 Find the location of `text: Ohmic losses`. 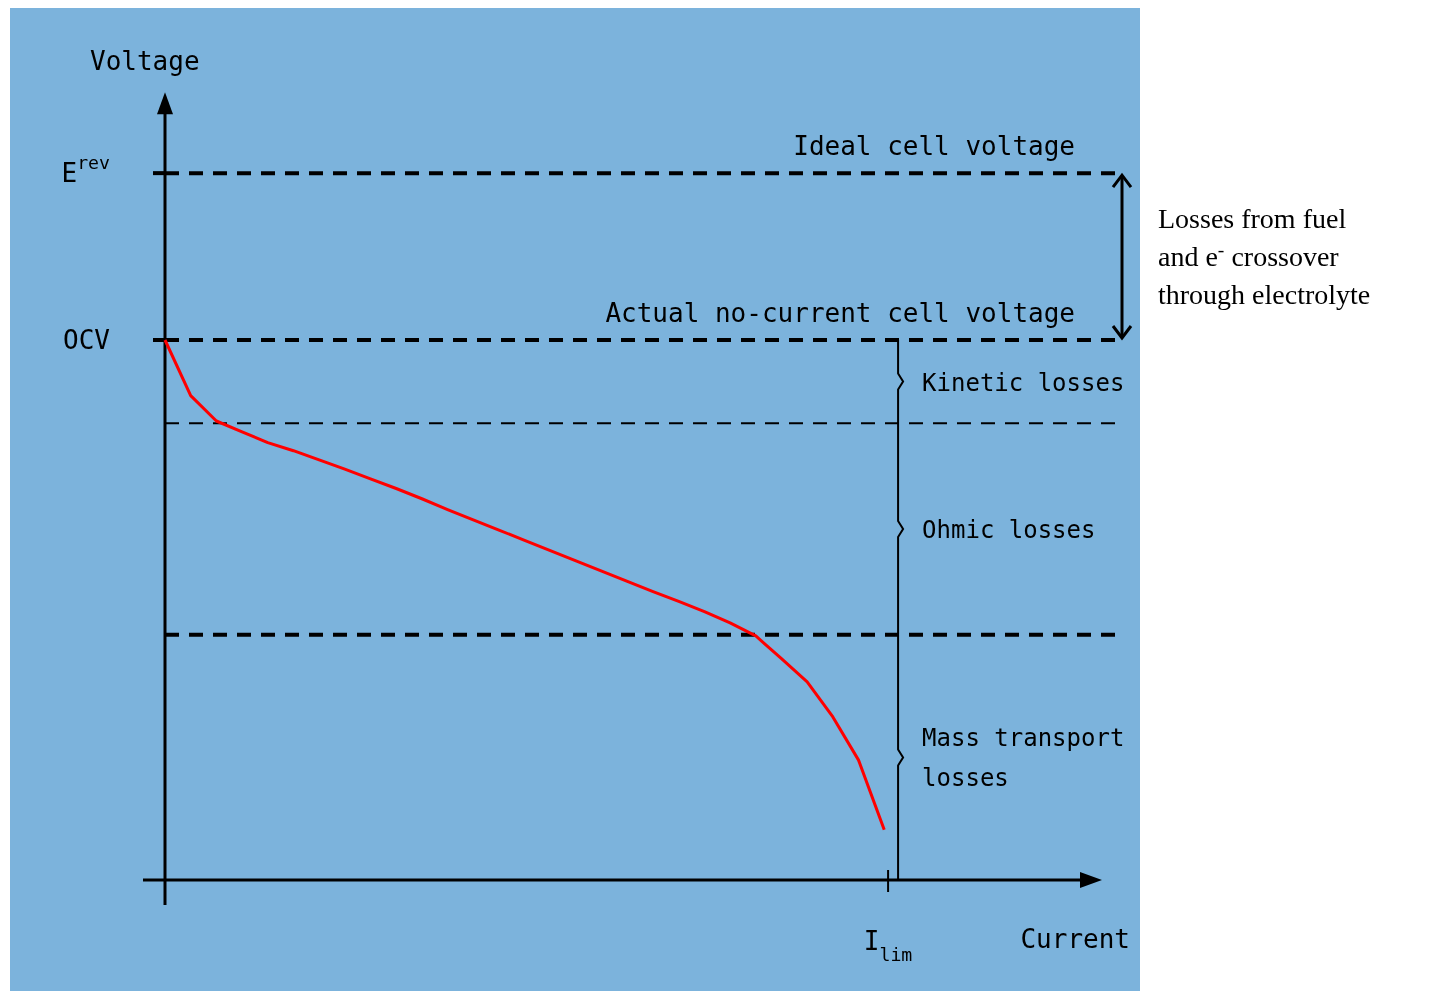

text: Ohmic losses is located at coordinates (1009, 530).